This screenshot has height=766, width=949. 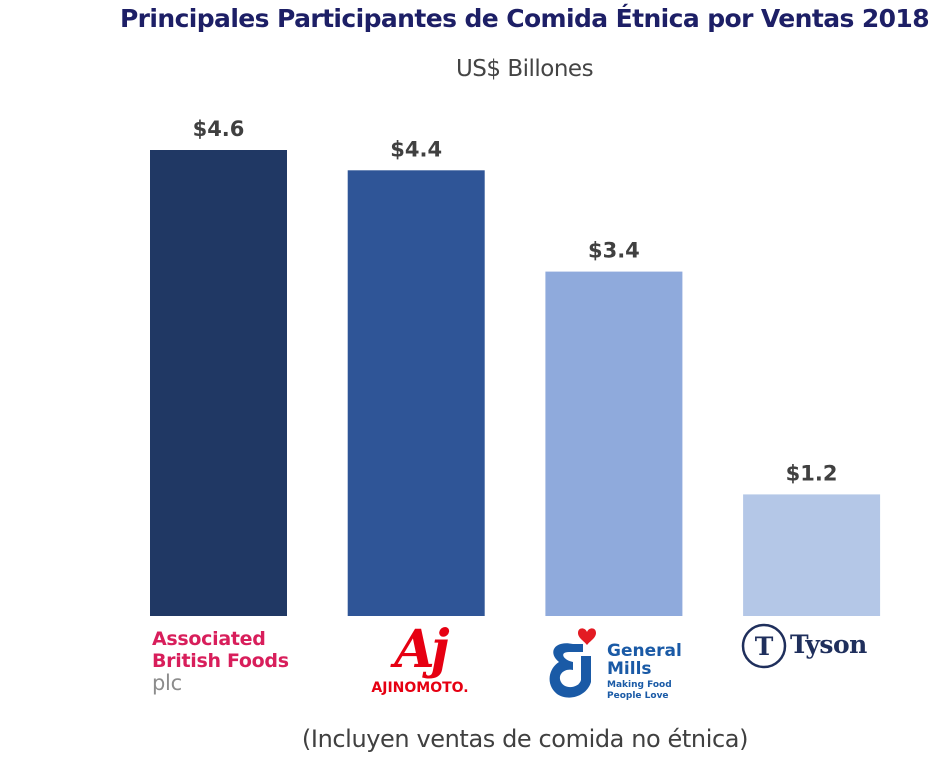 I want to click on ajinomoto-mark: Aj, so click(x=421, y=649).